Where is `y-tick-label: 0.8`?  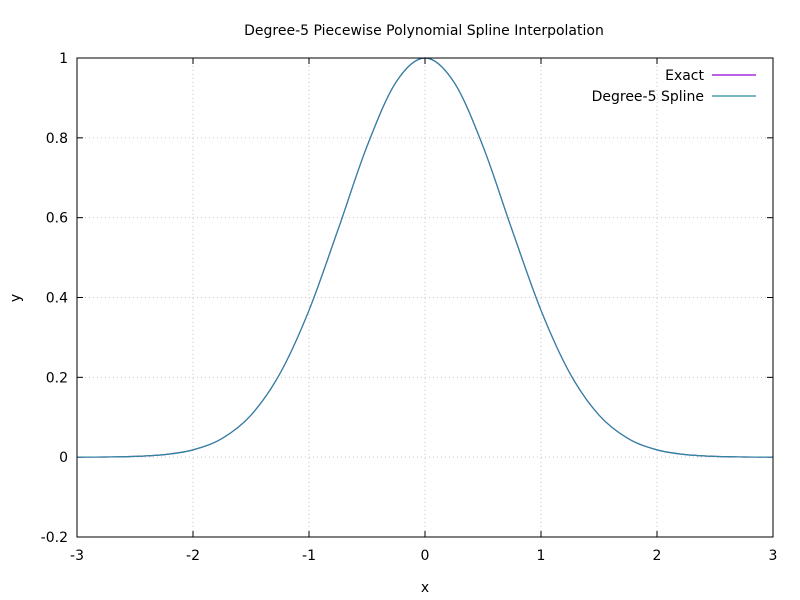
y-tick-label: 0.8 is located at coordinates (57, 139).